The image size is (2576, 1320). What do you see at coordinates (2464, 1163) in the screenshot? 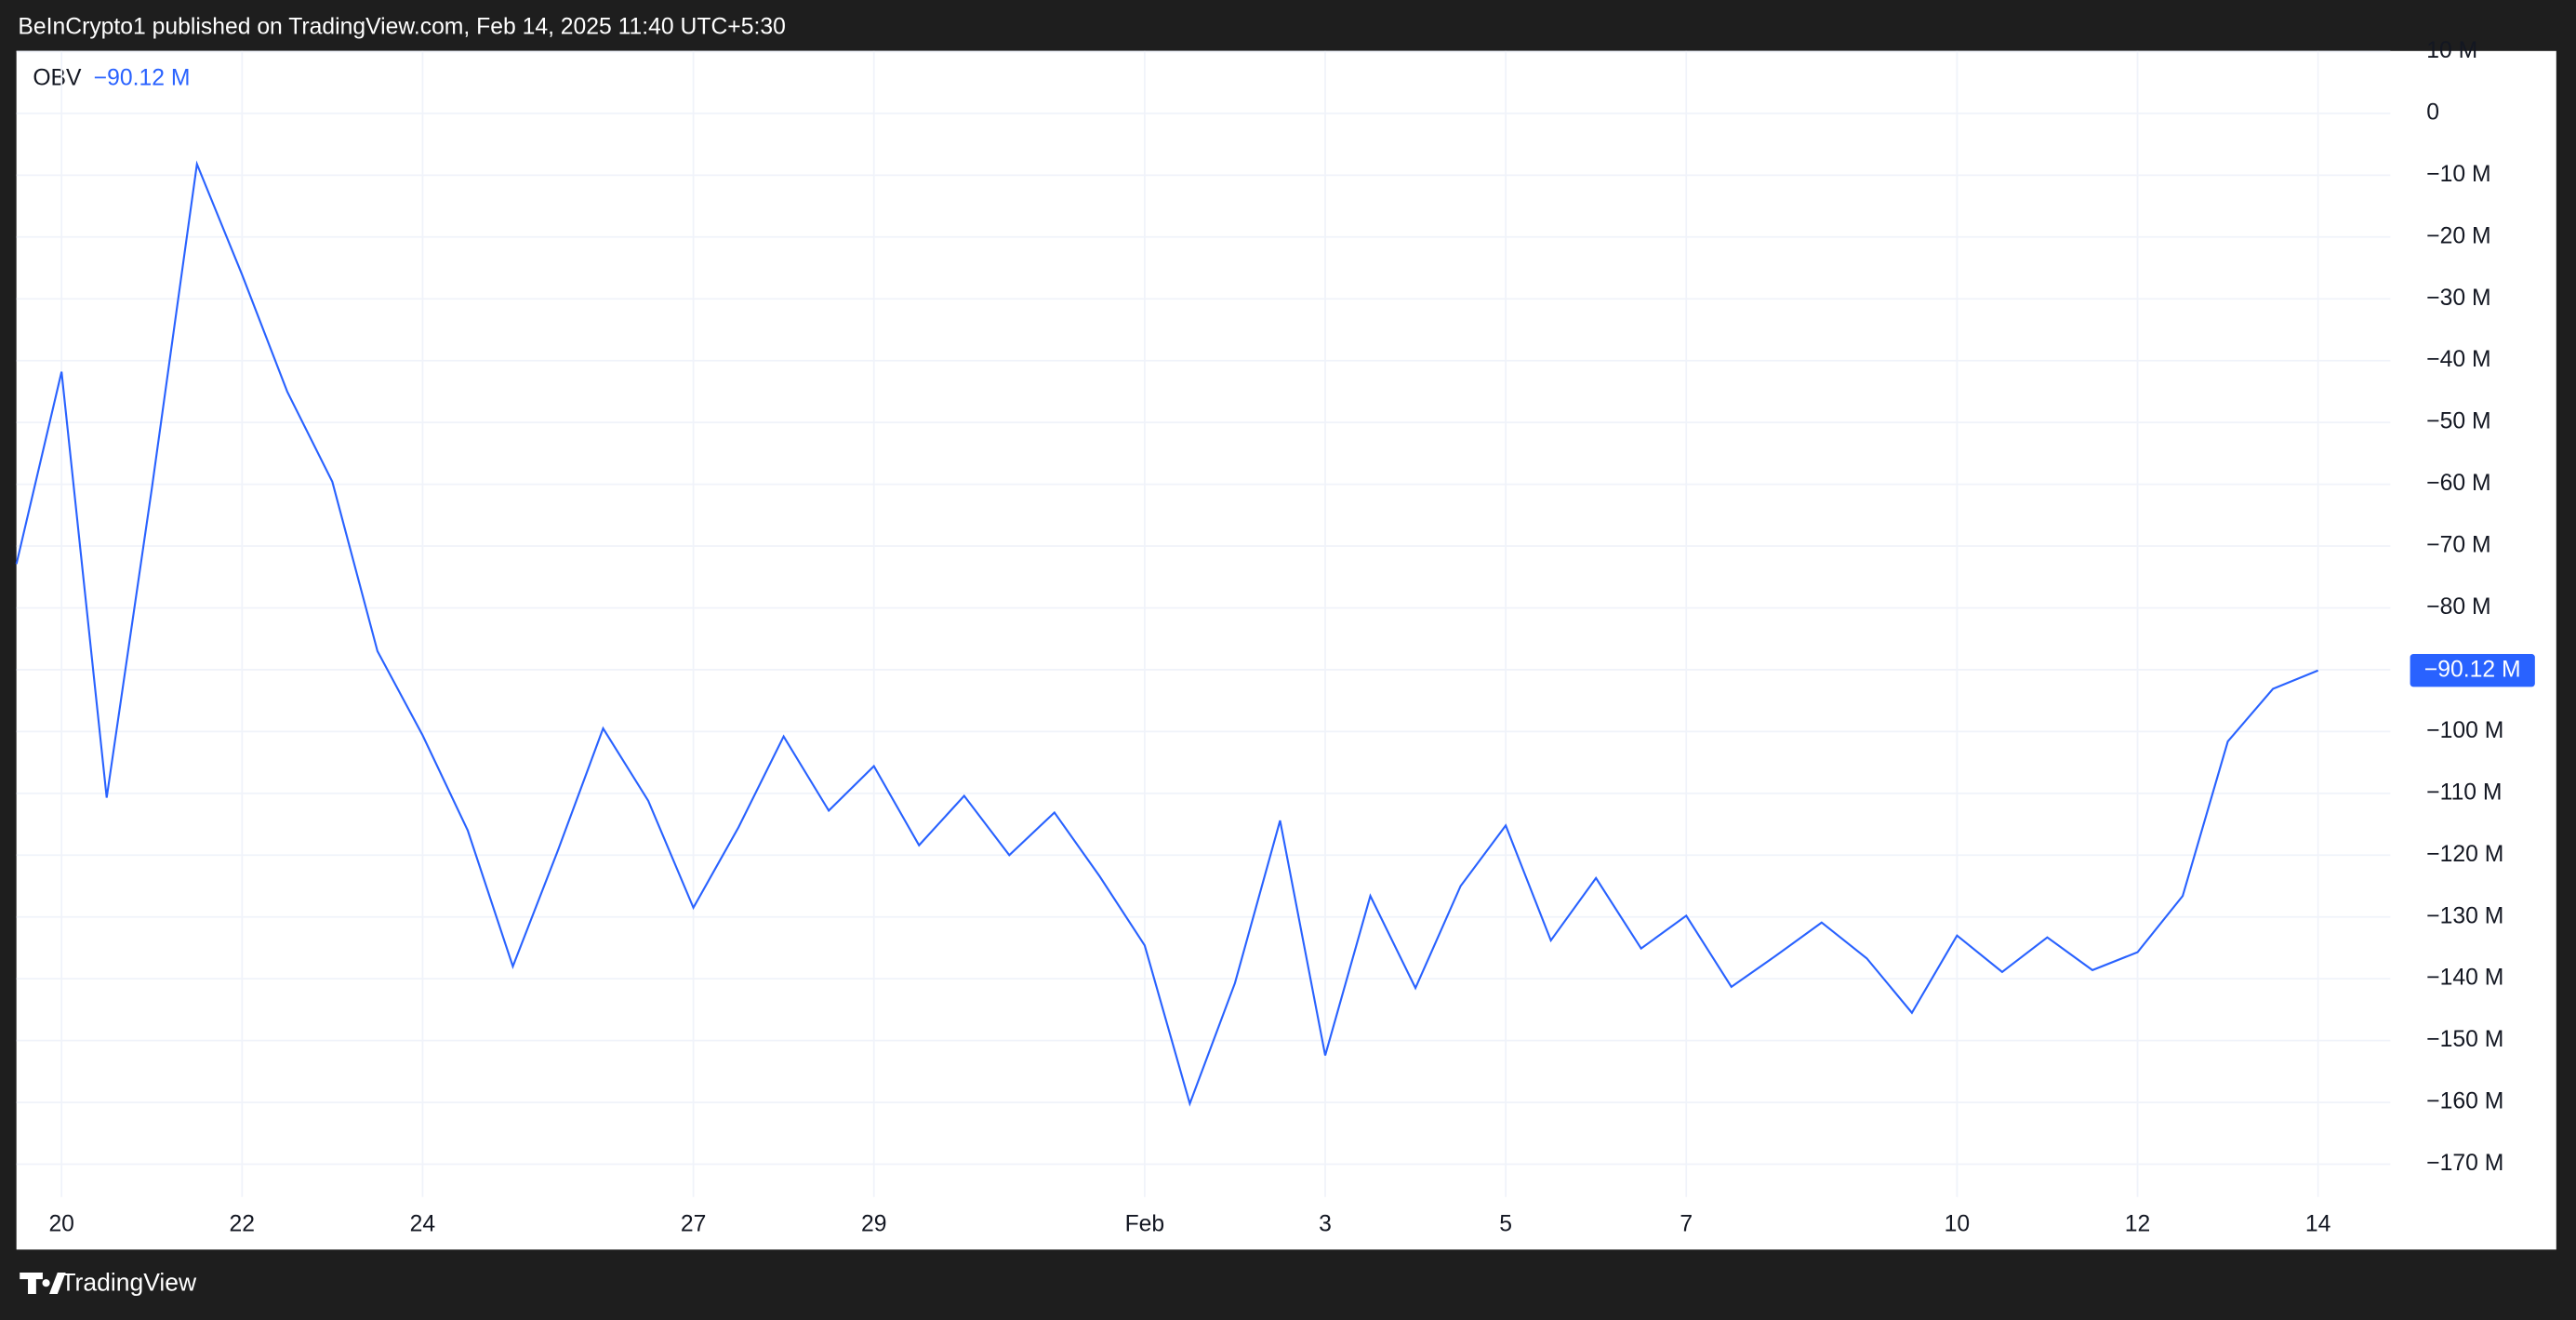
I see `y-tick-label: −170 M` at bounding box center [2464, 1163].